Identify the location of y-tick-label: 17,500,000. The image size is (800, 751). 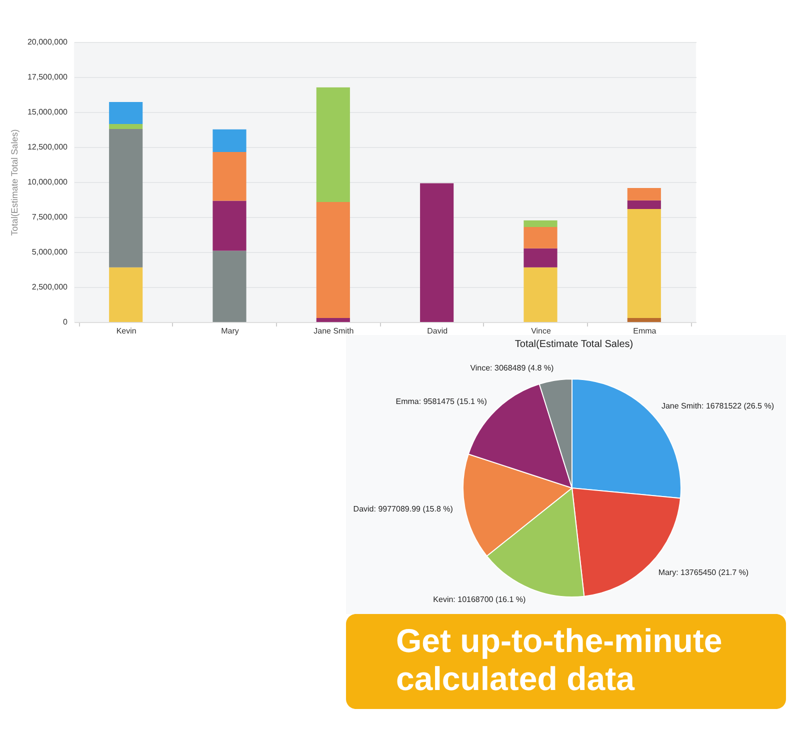
(47, 77).